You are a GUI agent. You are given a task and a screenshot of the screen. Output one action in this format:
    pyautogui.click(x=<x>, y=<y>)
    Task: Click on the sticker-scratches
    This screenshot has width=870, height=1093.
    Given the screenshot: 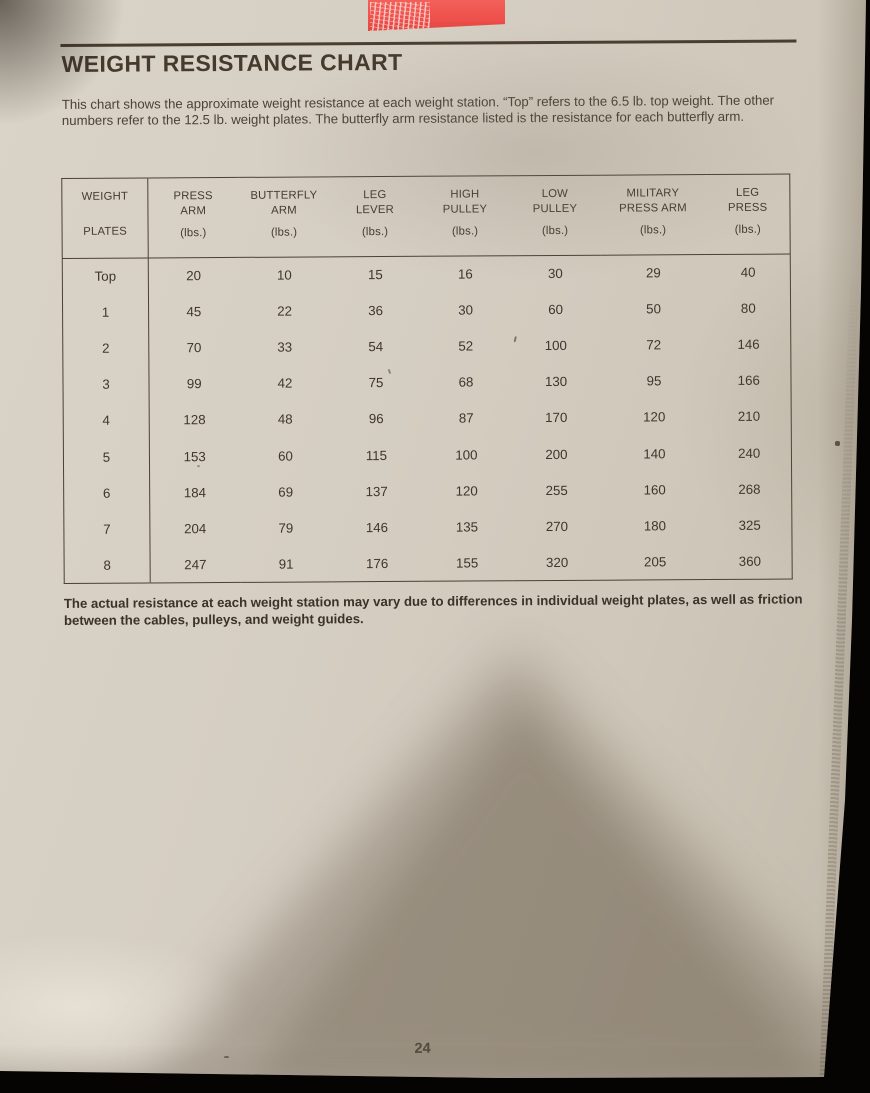 What is the action you would take?
    pyautogui.click(x=400, y=16)
    